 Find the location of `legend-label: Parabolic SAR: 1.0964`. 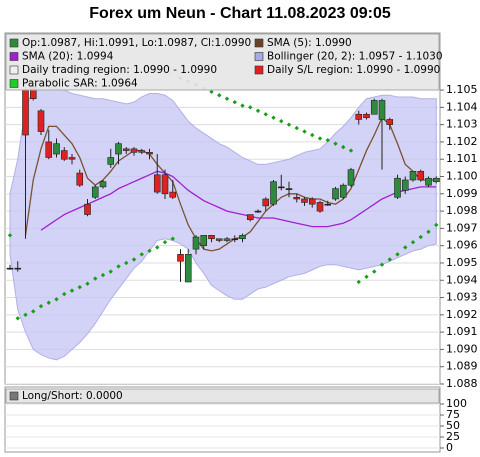

legend-label: Parabolic SAR: 1.0964 is located at coordinates (80, 84).